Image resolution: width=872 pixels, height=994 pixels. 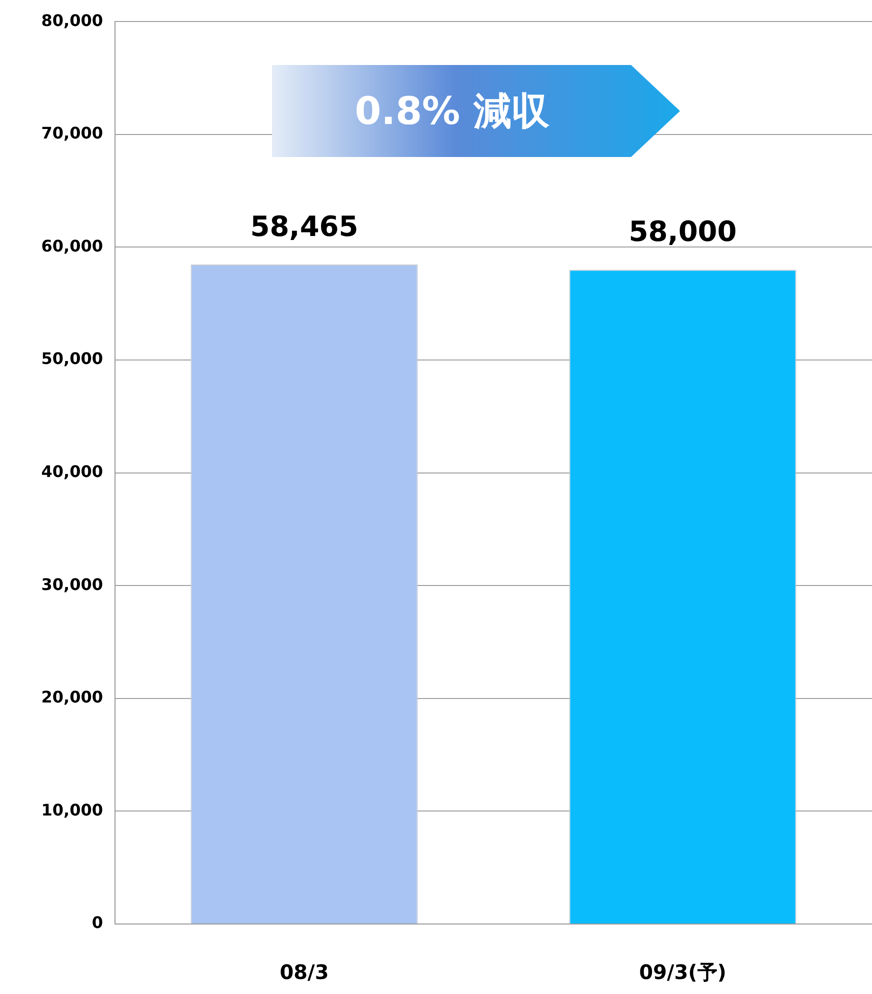 What do you see at coordinates (72, 471) in the screenshot?
I see `y-tick-label: 40,000` at bounding box center [72, 471].